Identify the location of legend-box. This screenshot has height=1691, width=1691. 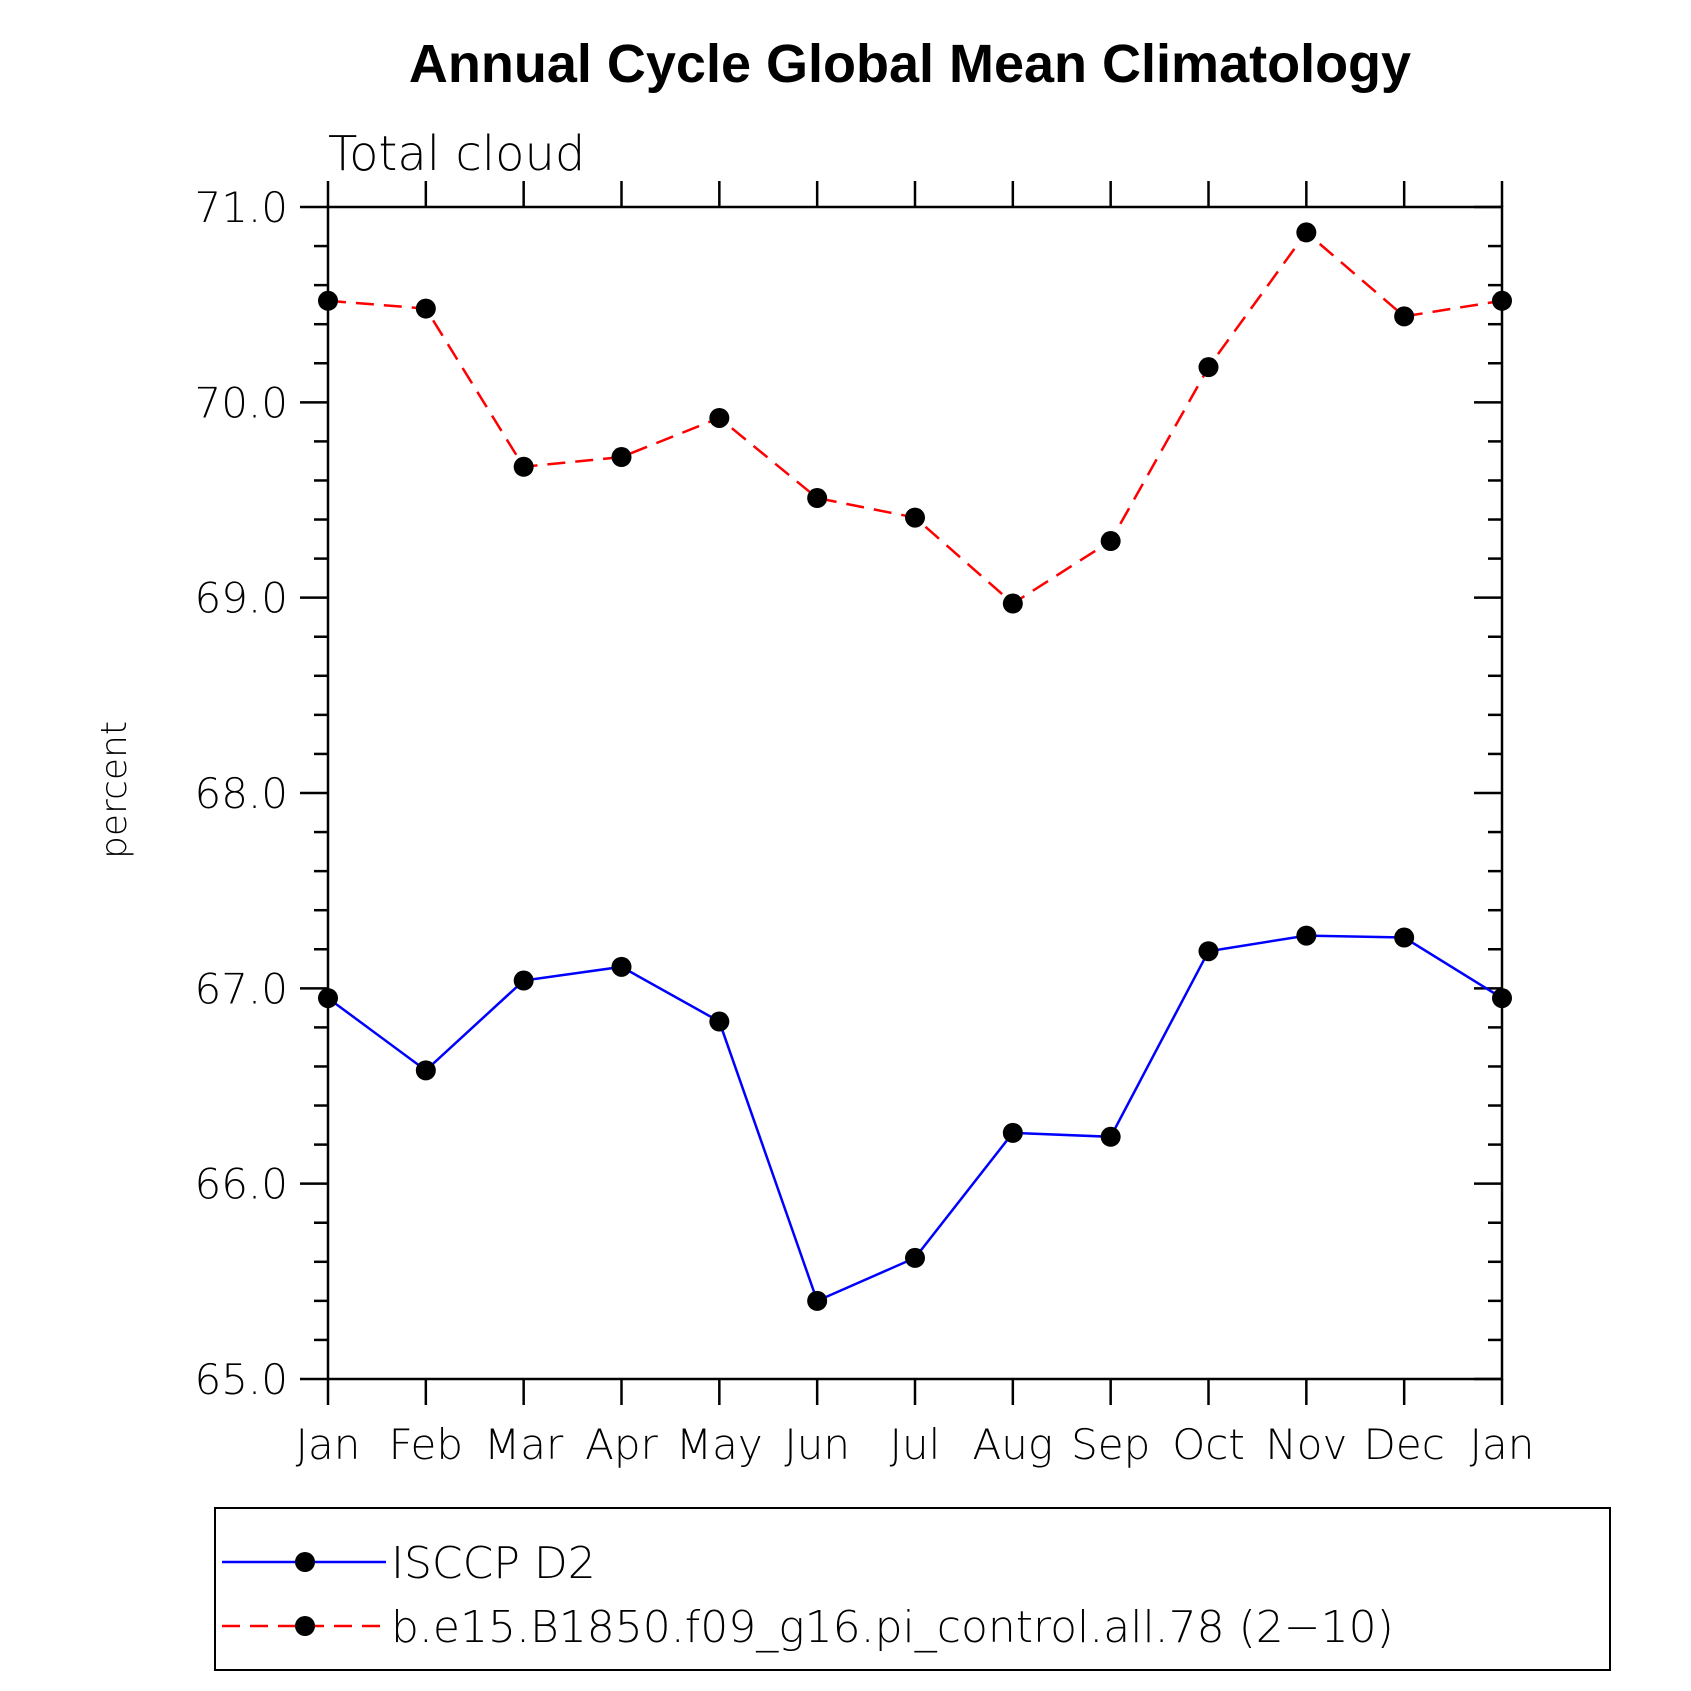
(912, 1589).